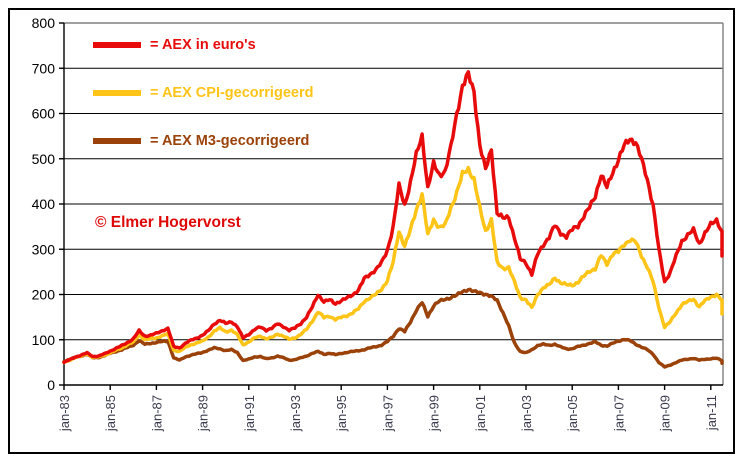  I want to click on legend-item-aex-cpi: = AEX CPI-gecorrigeerd, so click(203, 93).